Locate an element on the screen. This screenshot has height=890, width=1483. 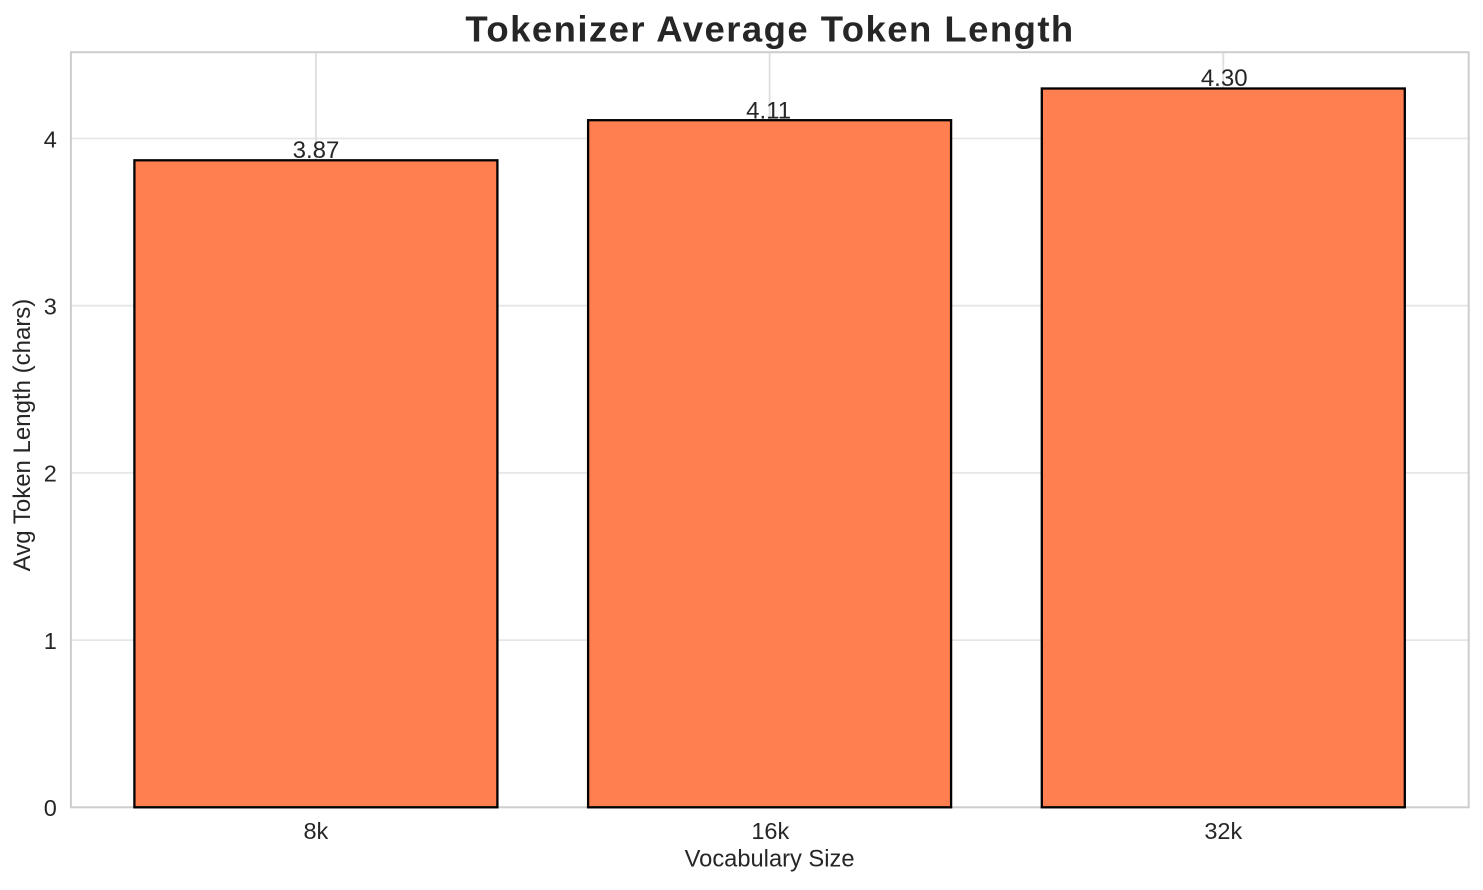
svg-text: 0 is located at coordinates (50, 808).